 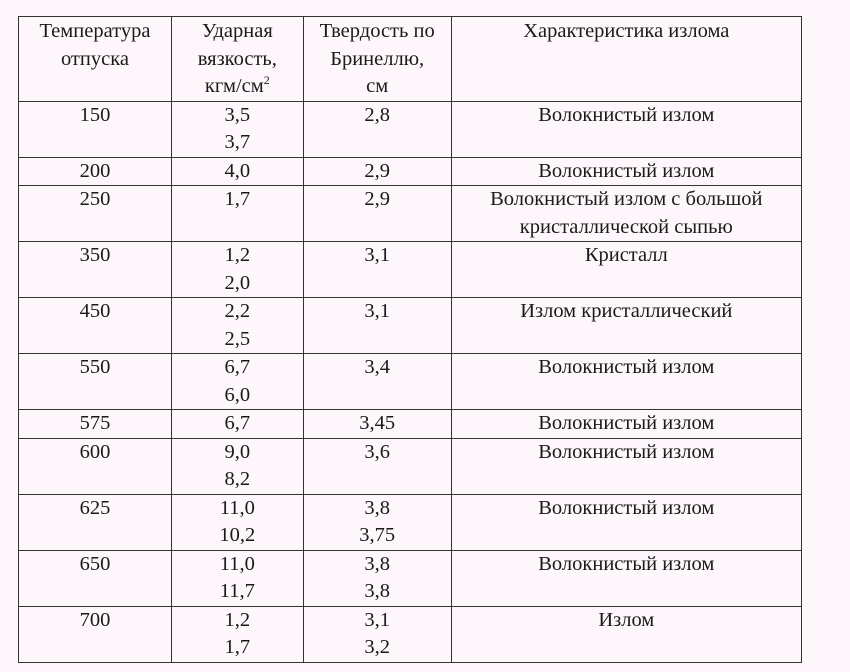 I want to click on header-text: см, so click(x=377, y=86).